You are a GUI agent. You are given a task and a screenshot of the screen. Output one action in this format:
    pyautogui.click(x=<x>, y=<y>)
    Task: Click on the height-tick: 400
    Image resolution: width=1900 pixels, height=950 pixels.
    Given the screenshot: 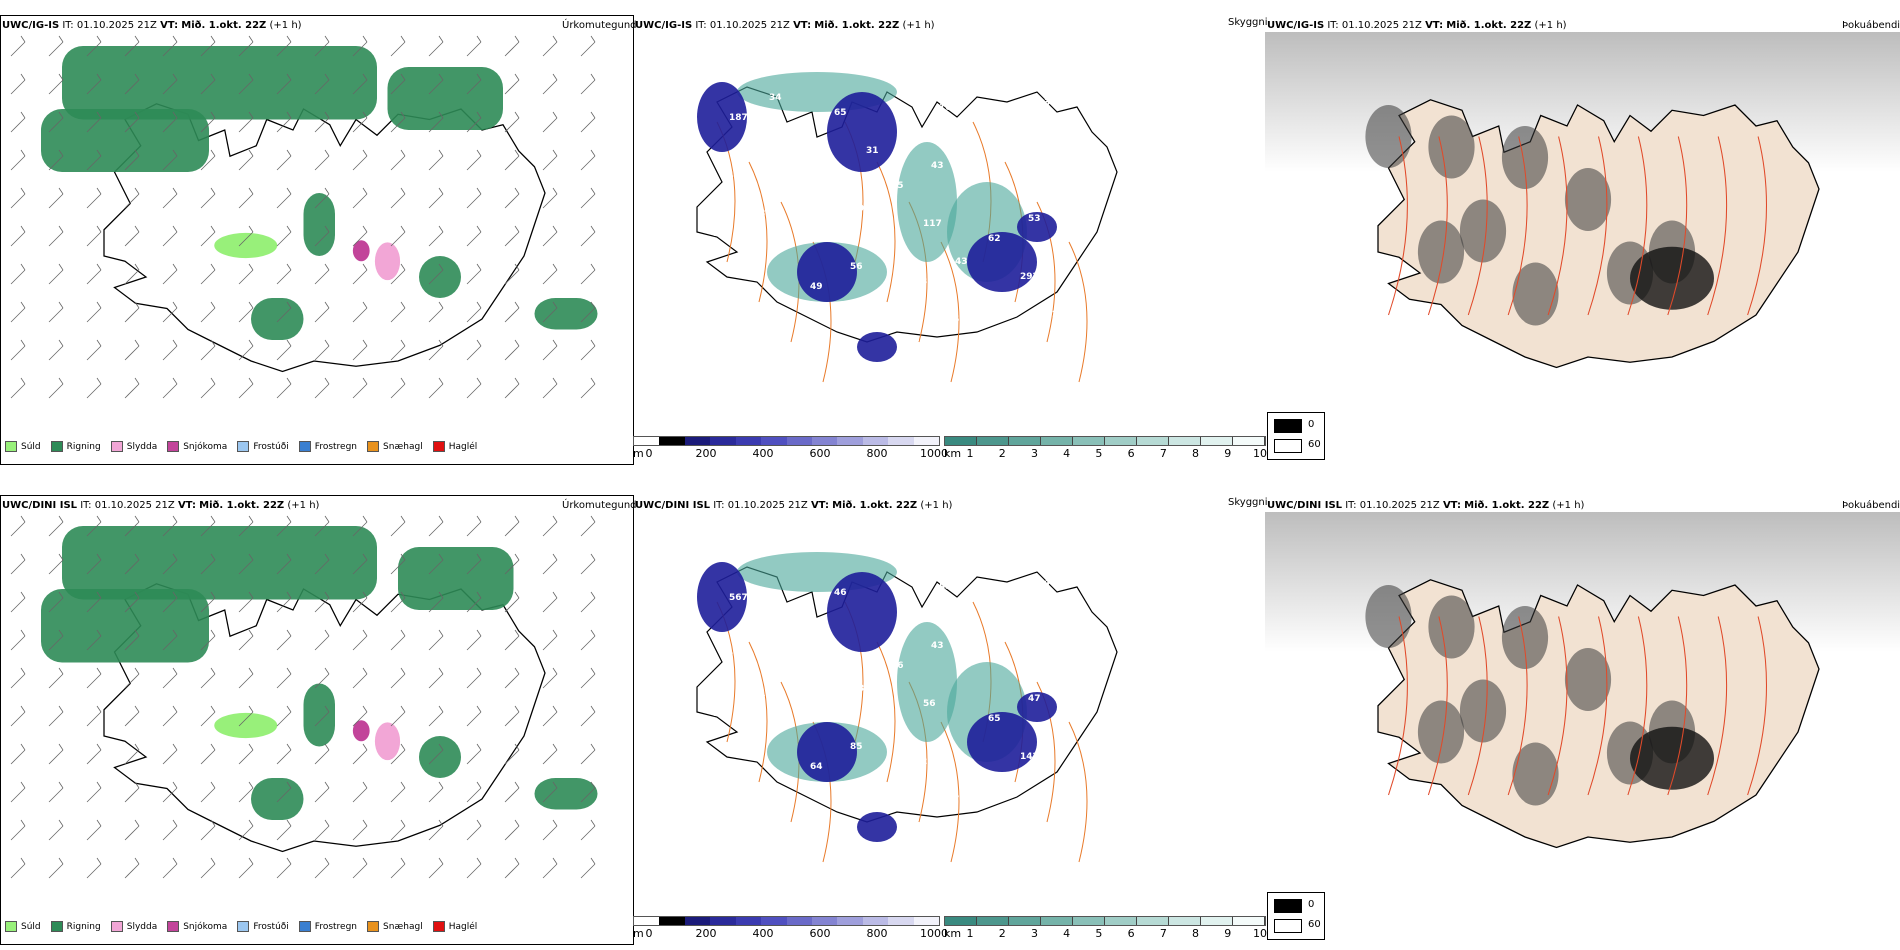 What is the action you would take?
    pyautogui.click(x=763, y=453)
    